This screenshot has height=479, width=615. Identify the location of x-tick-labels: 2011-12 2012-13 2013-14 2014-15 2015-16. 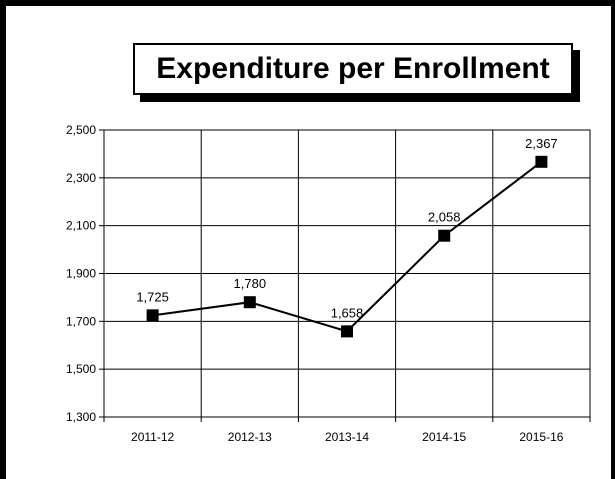
(347, 437).